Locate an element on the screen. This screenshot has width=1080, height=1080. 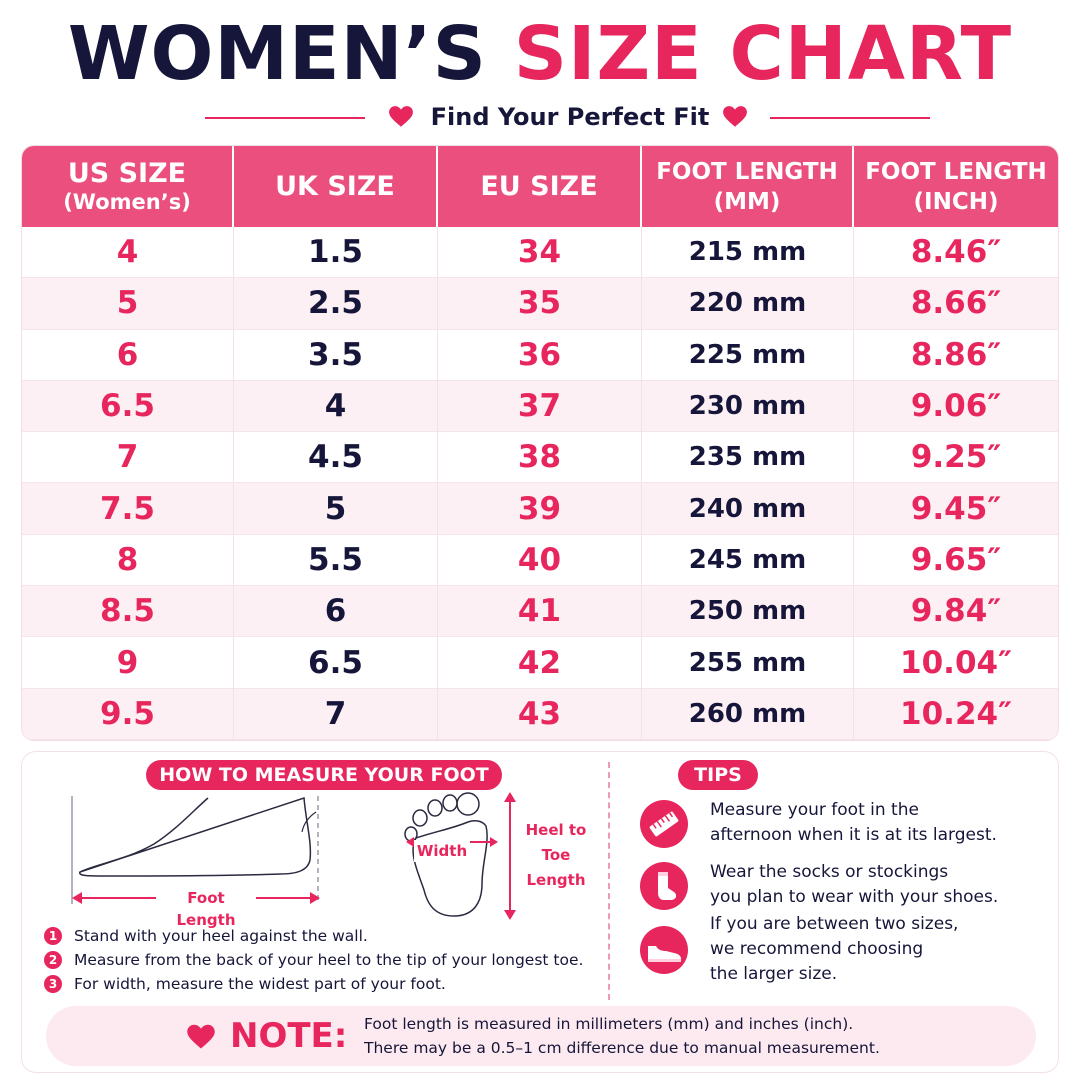
header-foot-length-mm-line1: FOOT LENGTH is located at coordinates (747, 171).